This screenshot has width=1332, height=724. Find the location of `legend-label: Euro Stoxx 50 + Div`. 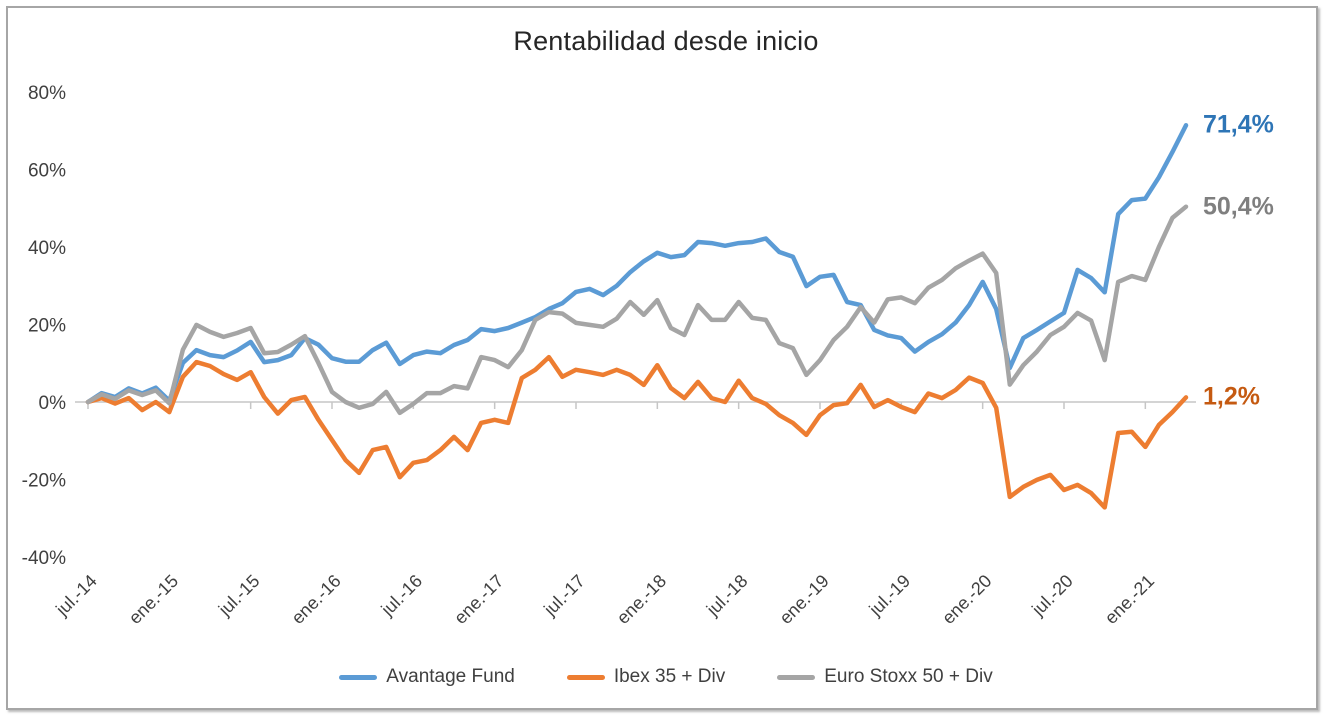

legend-label: Euro Stoxx 50 + Div is located at coordinates (908, 676).